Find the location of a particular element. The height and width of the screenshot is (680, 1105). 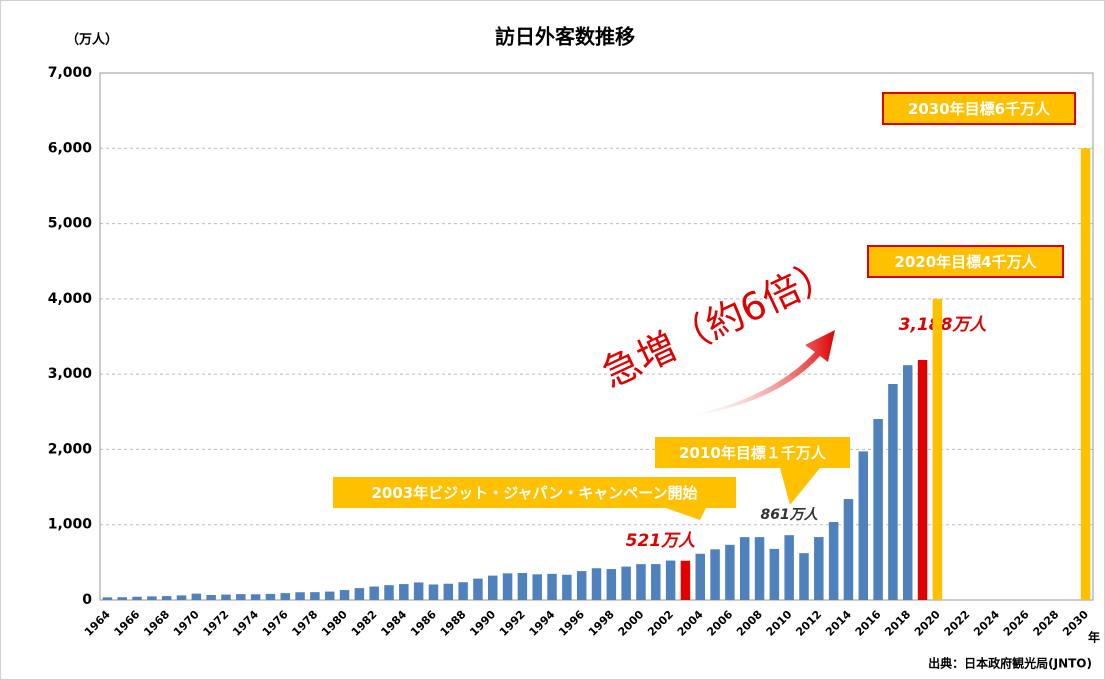

growth-arrow is located at coordinates (757, 374).